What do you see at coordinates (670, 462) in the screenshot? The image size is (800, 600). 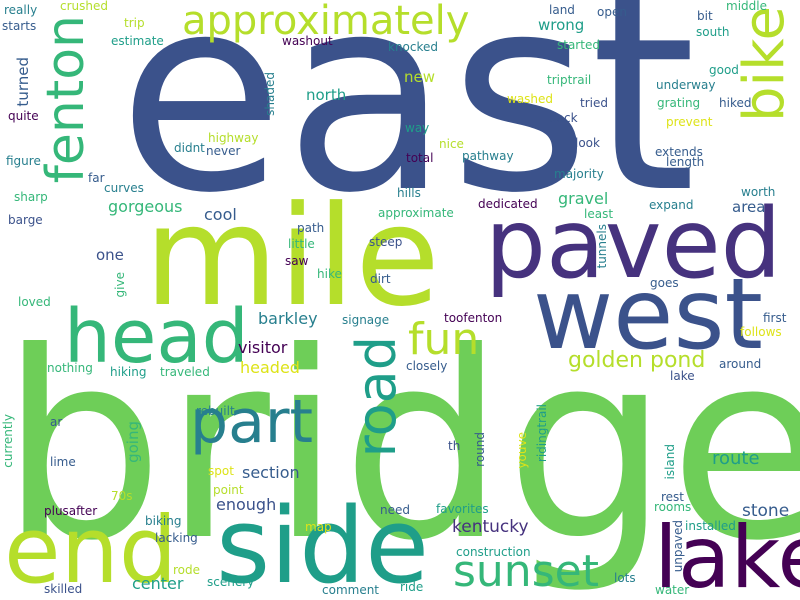 I see `word-island: island` at bounding box center [670, 462].